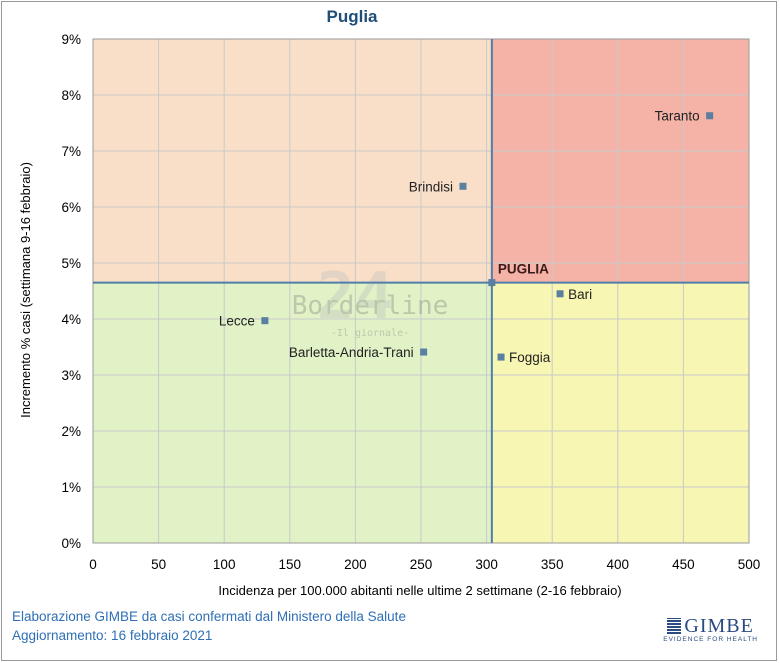 This screenshot has height=663, width=780. I want to click on x-tick-label: 50, so click(158, 564).